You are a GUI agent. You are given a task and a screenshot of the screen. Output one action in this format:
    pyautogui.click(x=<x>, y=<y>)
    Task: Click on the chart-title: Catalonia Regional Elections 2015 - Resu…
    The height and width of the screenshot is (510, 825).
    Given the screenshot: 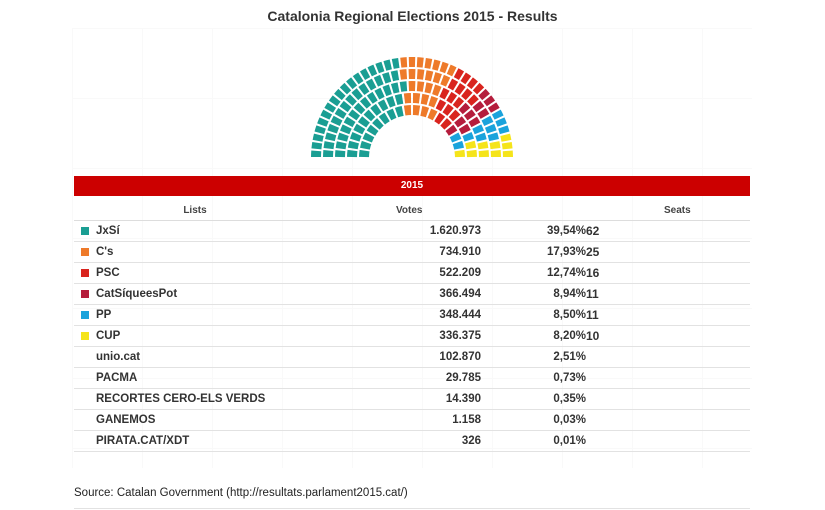 What is the action you would take?
    pyautogui.click(x=412, y=16)
    